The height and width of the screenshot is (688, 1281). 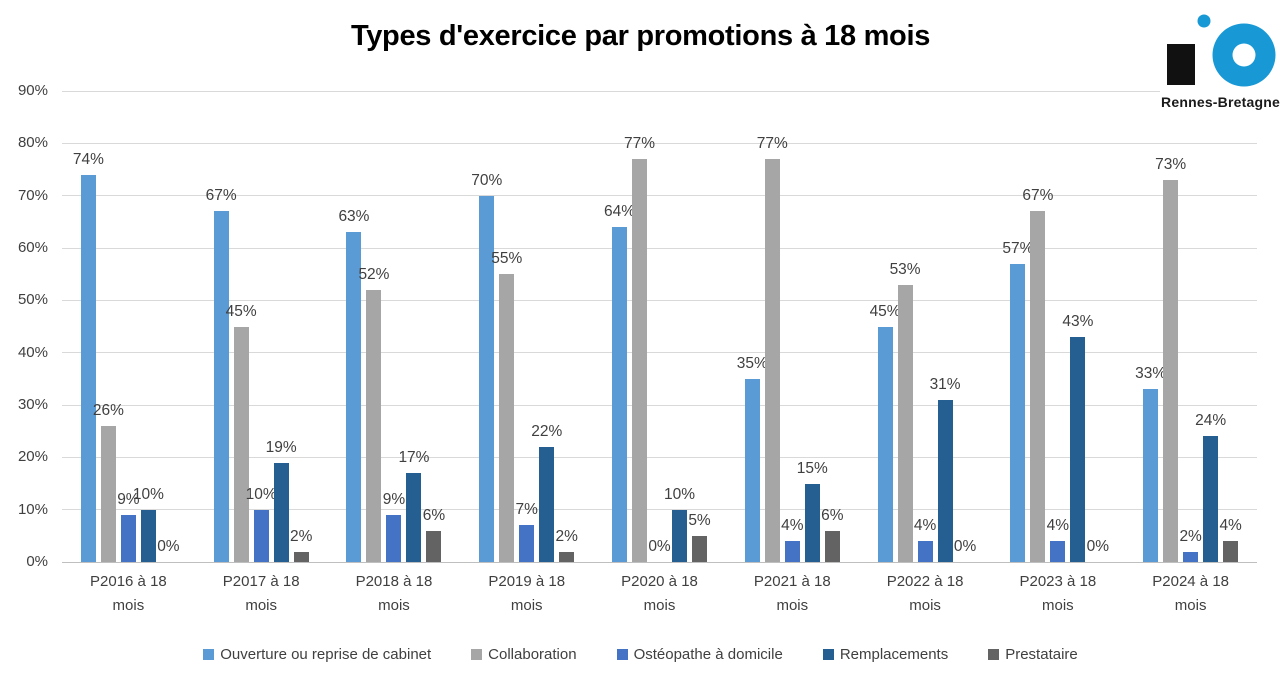 What do you see at coordinates (885, 326) in the screenshot?
I see `bar-slot: 45%` at bounding box center [885, 326].